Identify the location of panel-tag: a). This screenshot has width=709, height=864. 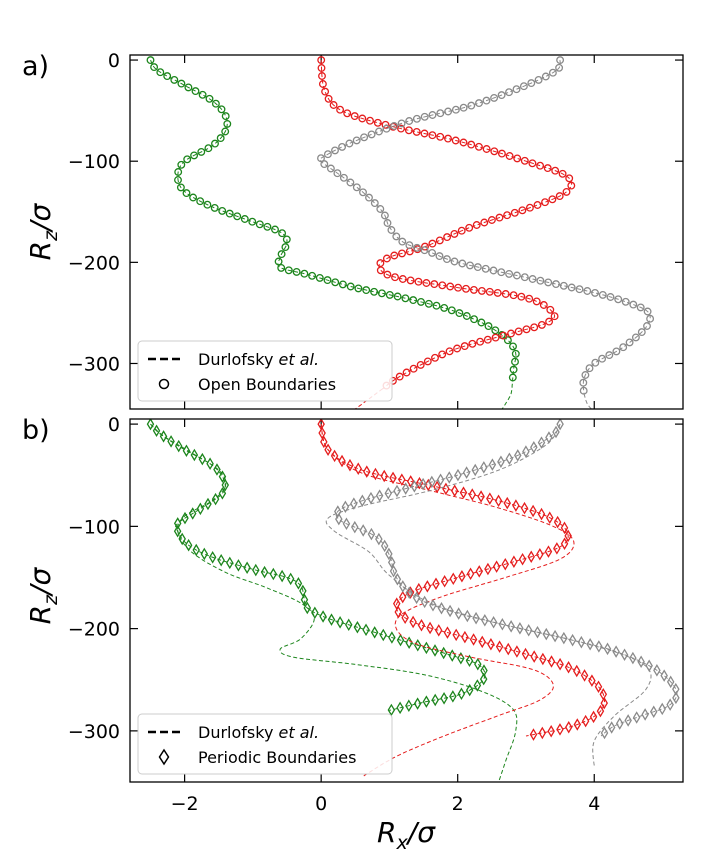
(35, 66).